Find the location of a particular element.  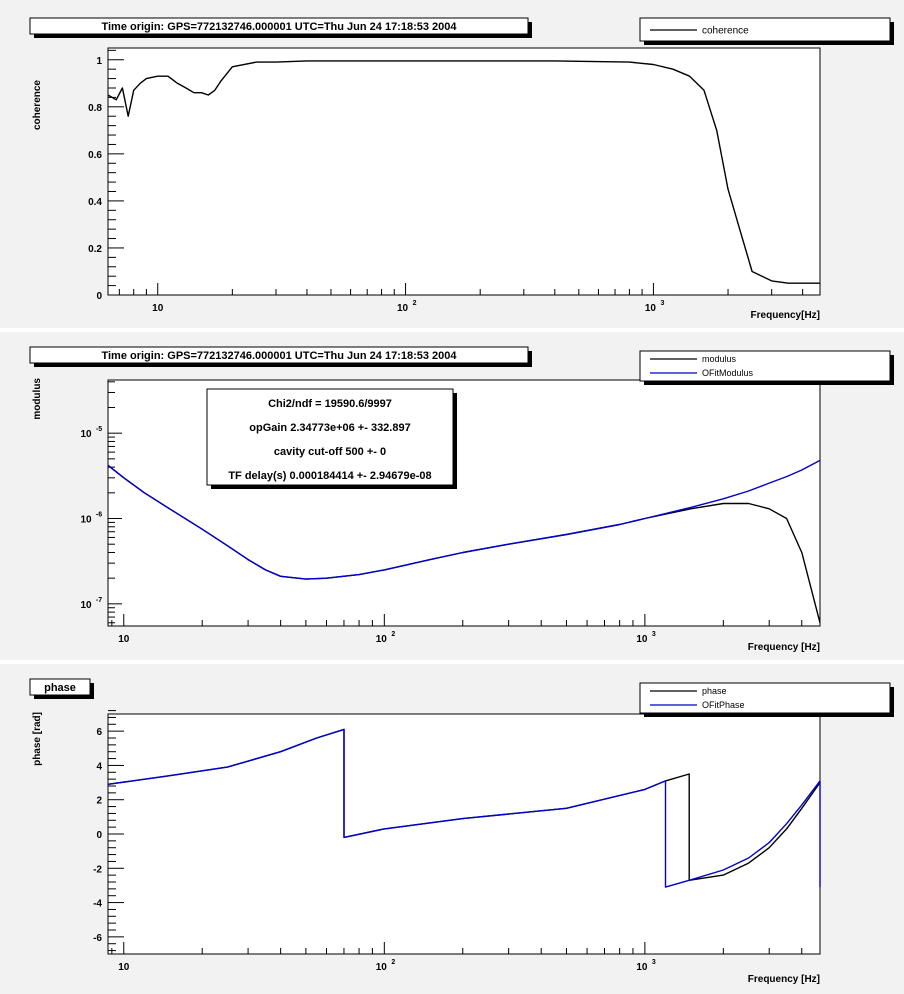

coherence-x-axis-label: Frequency[Hz] is located at coordinates (785, 315).